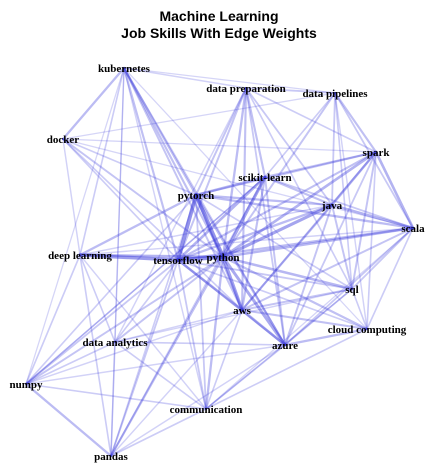  I want to click on edge-pytorch-data-preparation, so click(221, 141).